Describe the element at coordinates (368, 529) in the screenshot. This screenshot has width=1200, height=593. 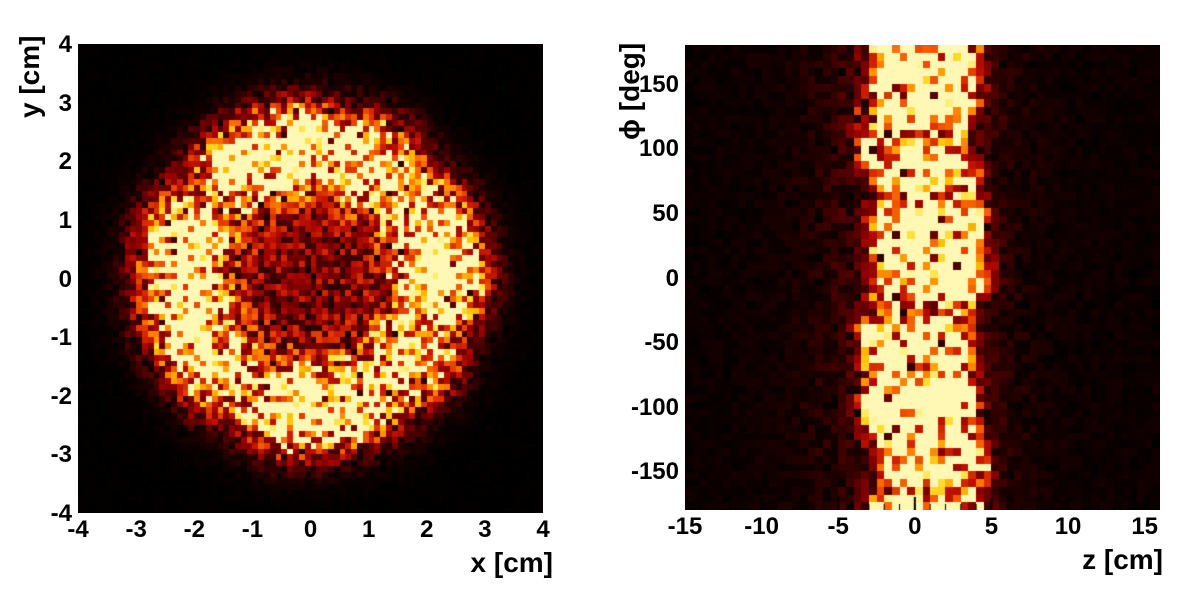
I see `xy-hit-map-x-tick-label: 1` at that location.